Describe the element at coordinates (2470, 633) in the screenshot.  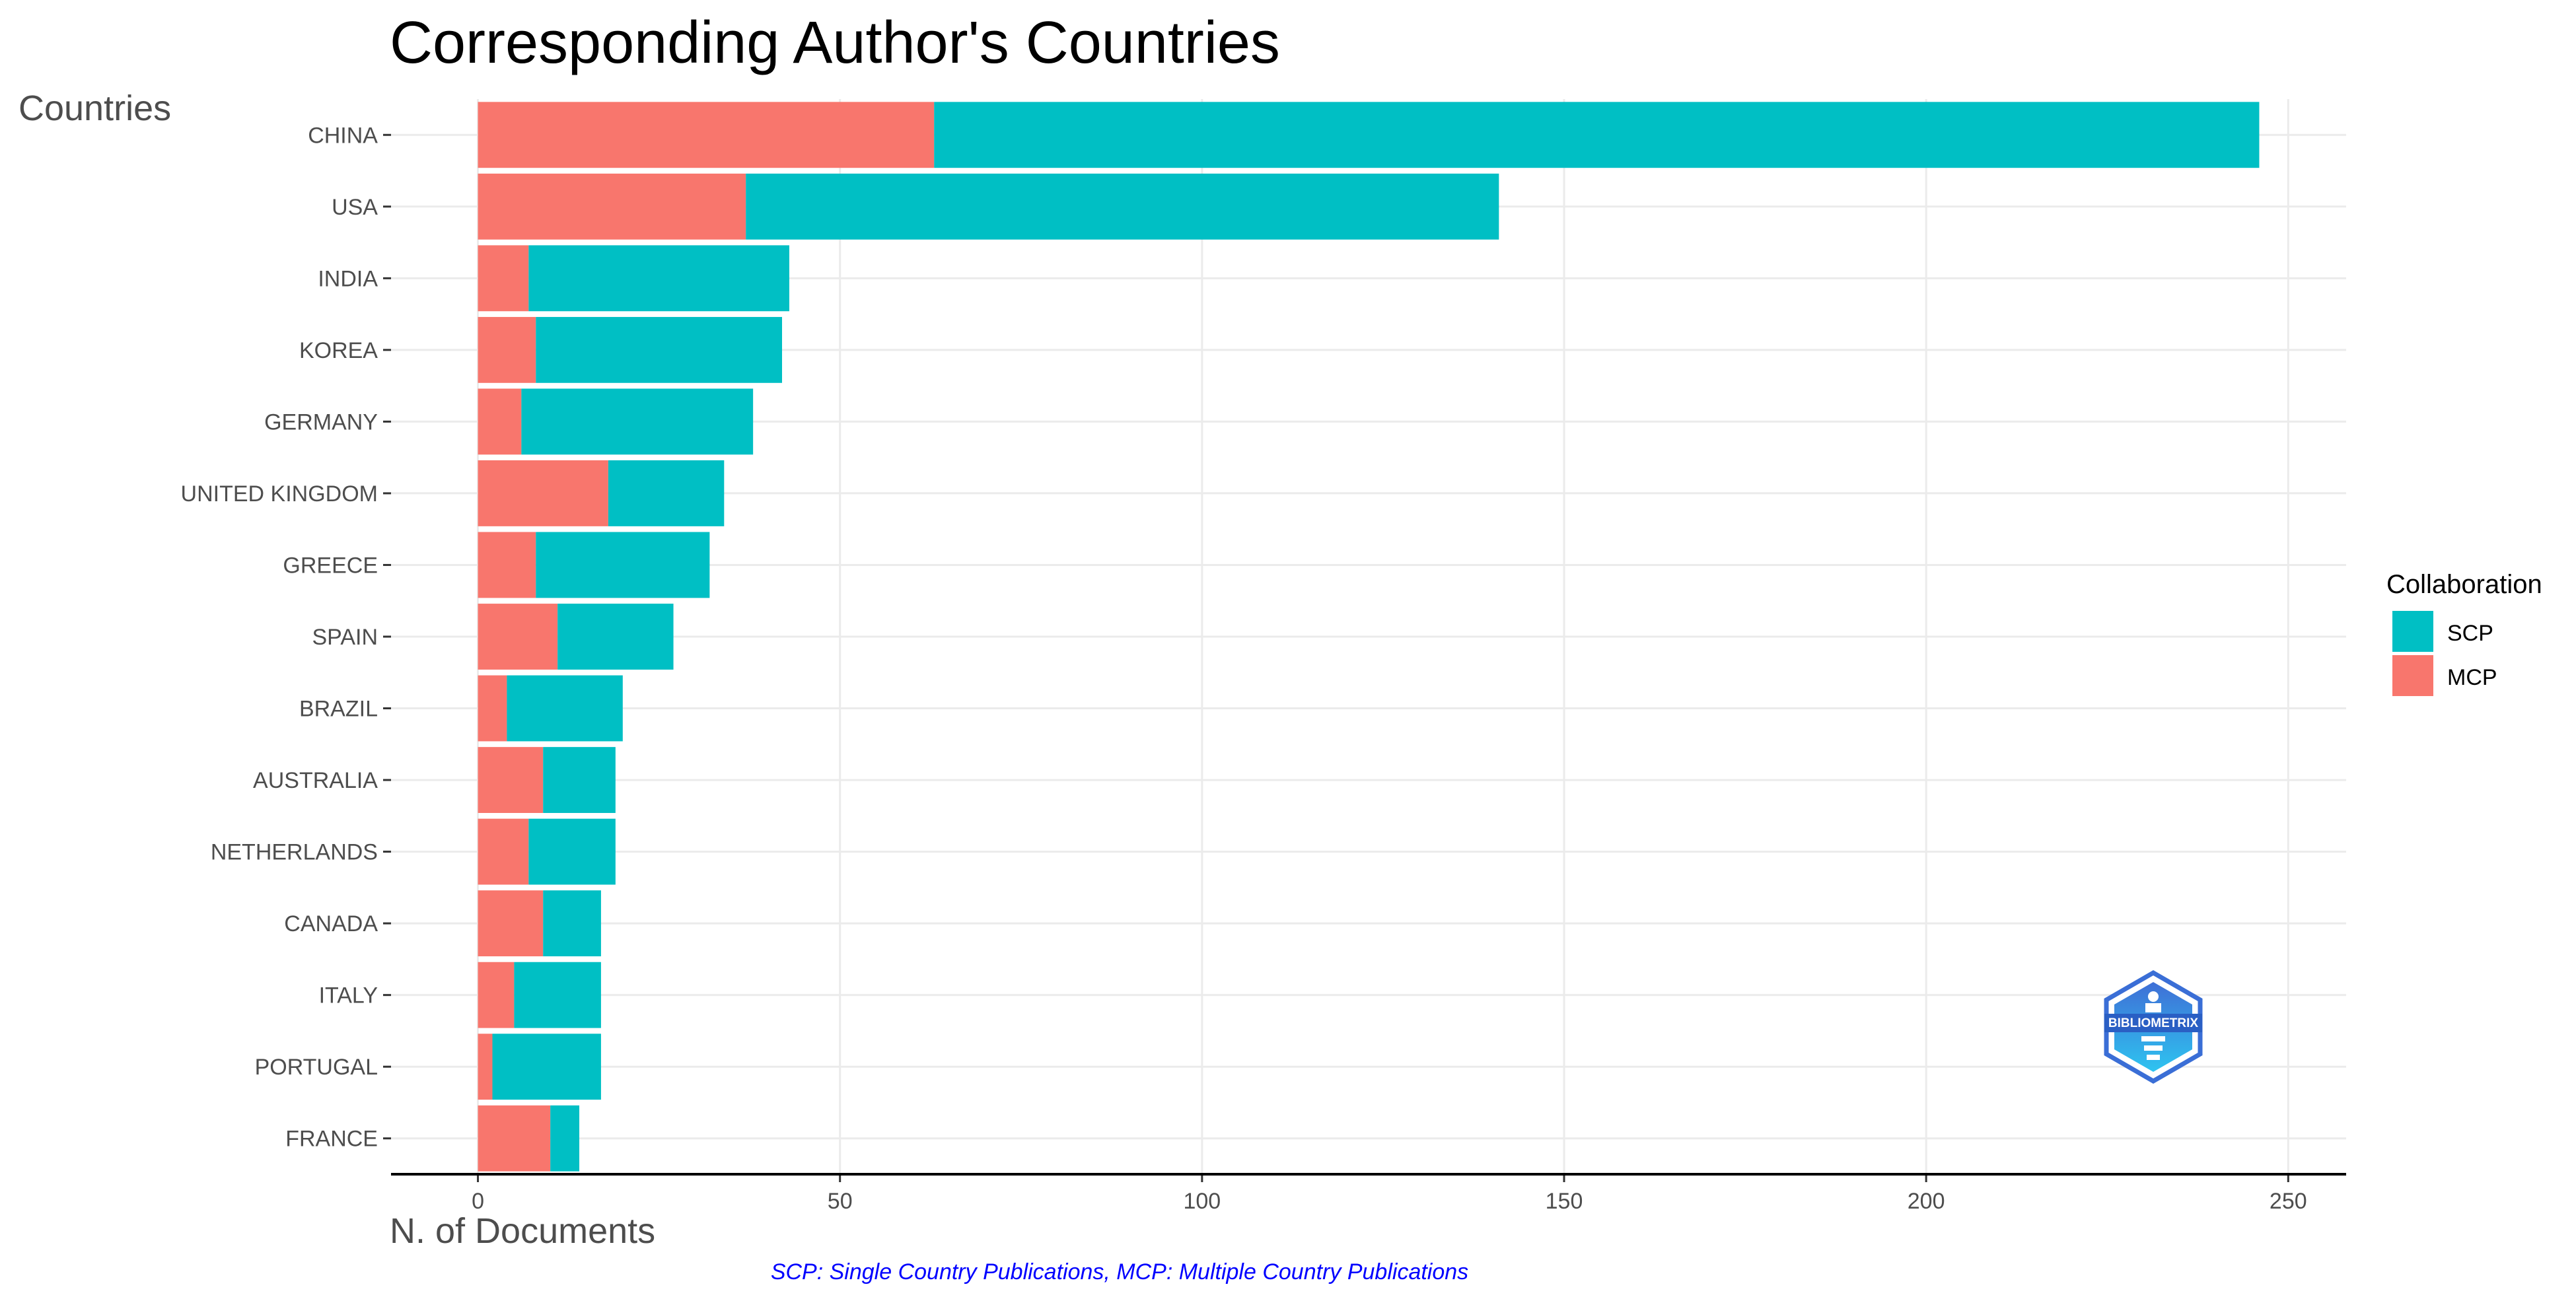
I see `legend-label-scp: SCP` at that location.